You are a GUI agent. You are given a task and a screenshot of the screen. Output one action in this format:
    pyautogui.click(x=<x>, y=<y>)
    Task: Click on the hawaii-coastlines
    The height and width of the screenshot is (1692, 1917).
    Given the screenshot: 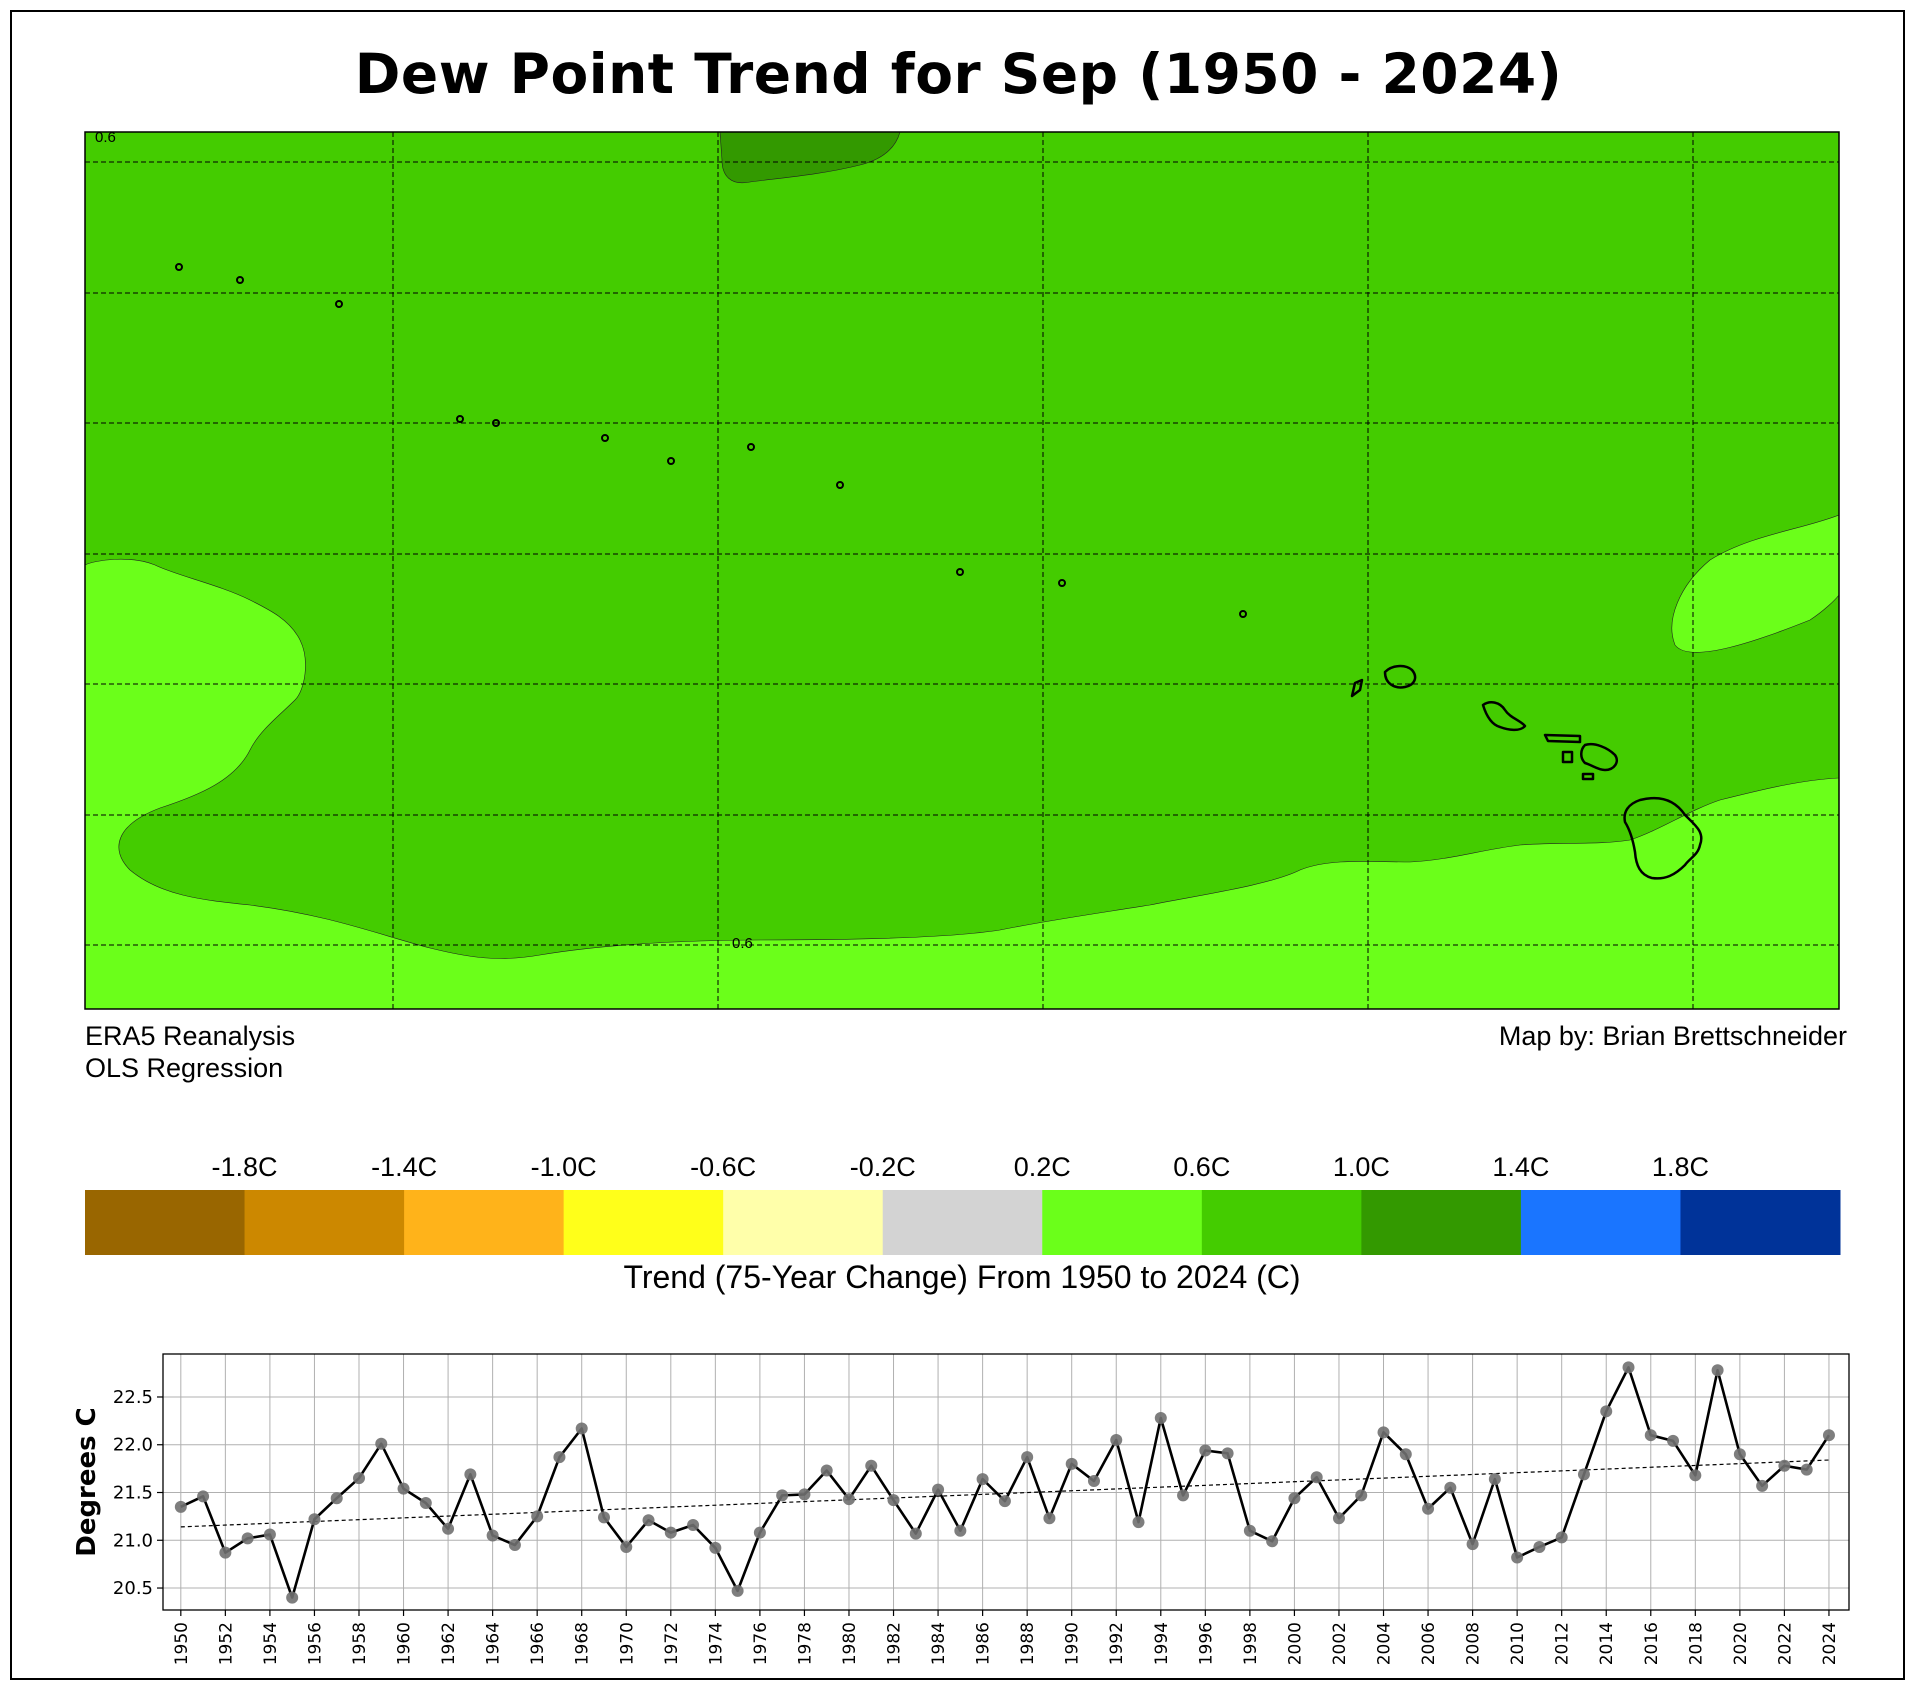 What is the action you would take?
    pyautogui.click(x=1526, y=772)
    